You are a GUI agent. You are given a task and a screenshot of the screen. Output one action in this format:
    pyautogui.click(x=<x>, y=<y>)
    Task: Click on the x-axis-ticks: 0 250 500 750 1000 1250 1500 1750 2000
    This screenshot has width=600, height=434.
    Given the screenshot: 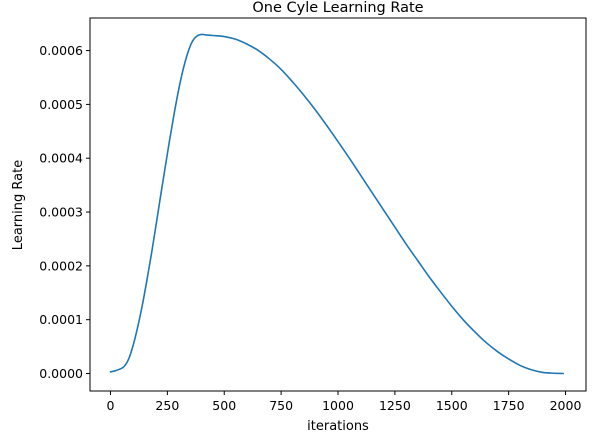 What is the action you would take?
    pyautogui.click(x=344, y=402)
    